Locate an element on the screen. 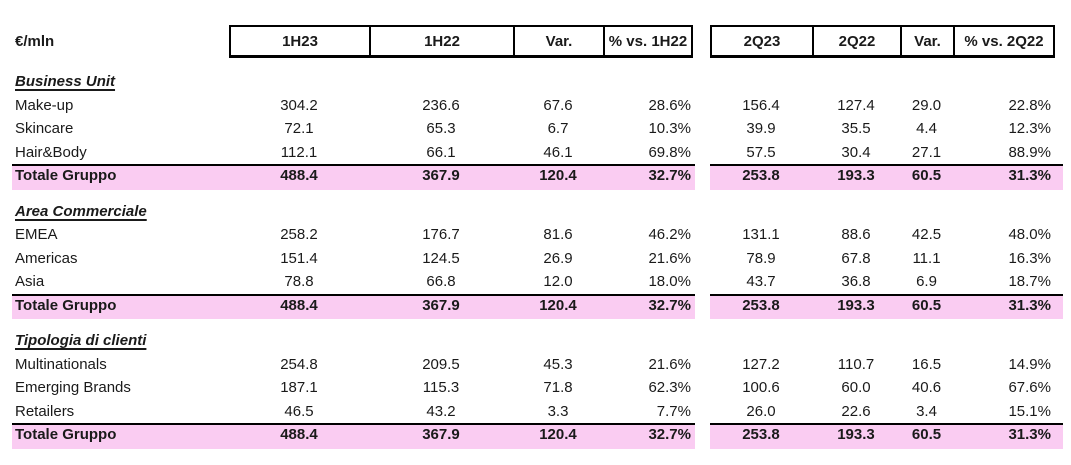 The width and height of the screenshot is (1071, 465). cell-pct-2q: 18.7% is located at coordinates (1029, 282).